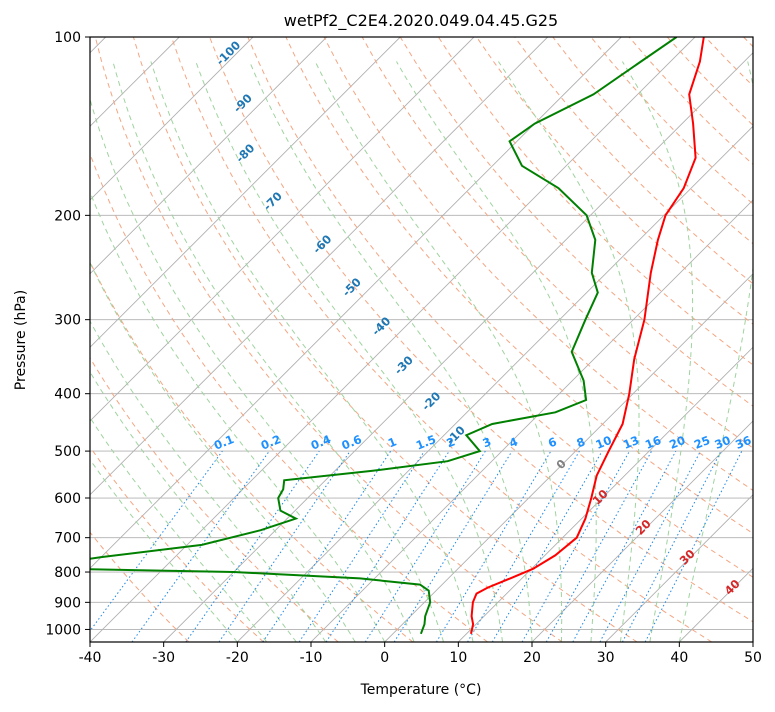 This screenshot has height=712, width=775. I want to click on y-tick-label: 200, so click(67, 216).